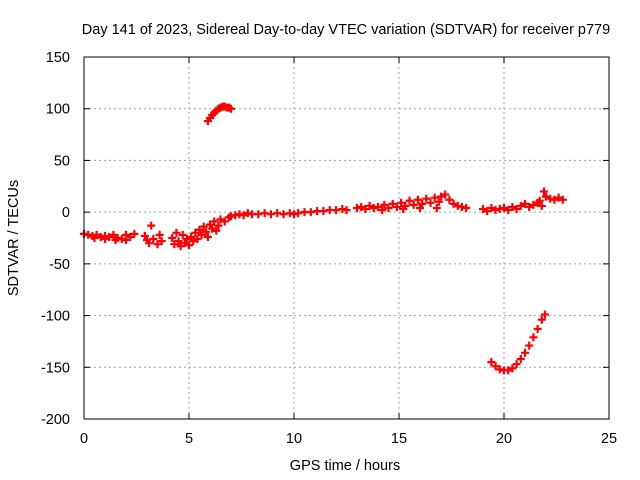 This screenshot has height=480, width=640. What do you see at coordinates (345, 466) in the screenshot?
I see `x-axis-label: GPS time / hours` at bounding box center [345, 466].